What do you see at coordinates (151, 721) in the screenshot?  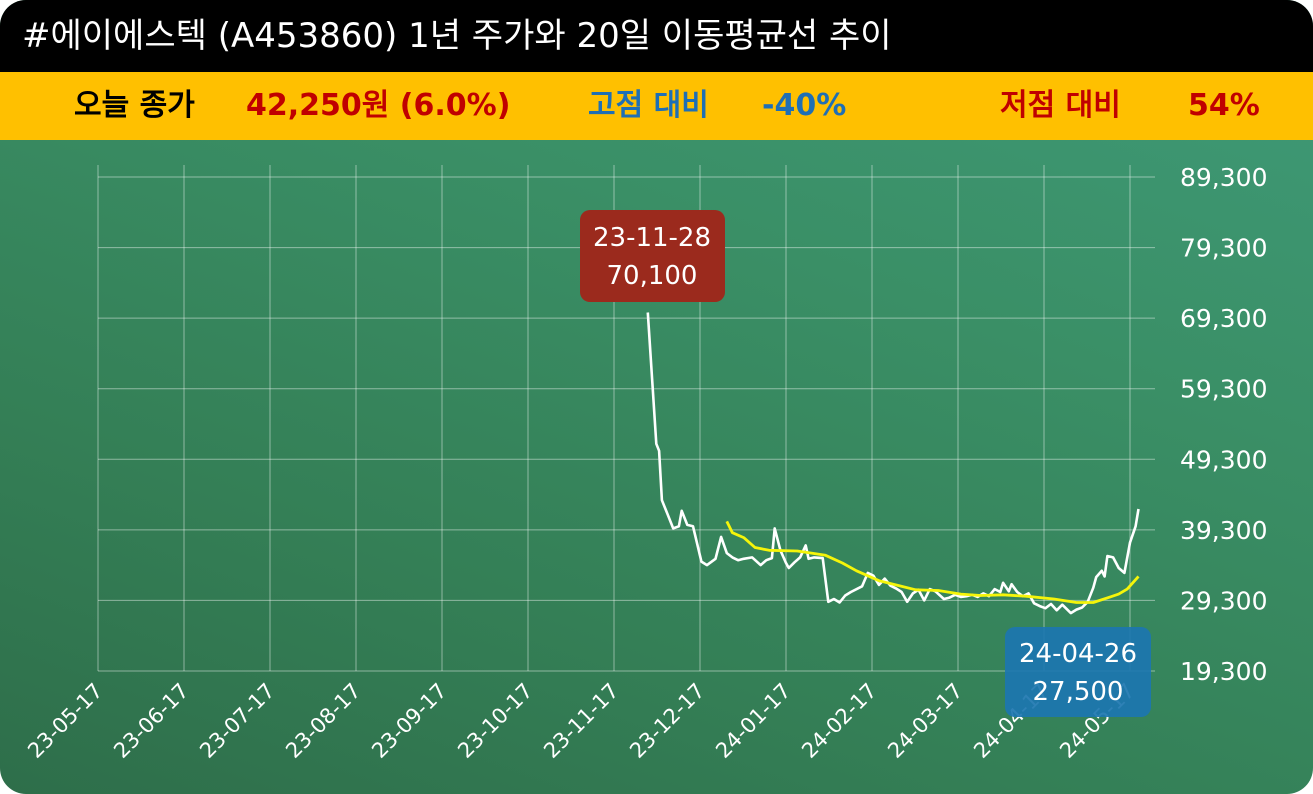 I see `x-tick-label: 23-06-17` at bounding box center [151, 721].